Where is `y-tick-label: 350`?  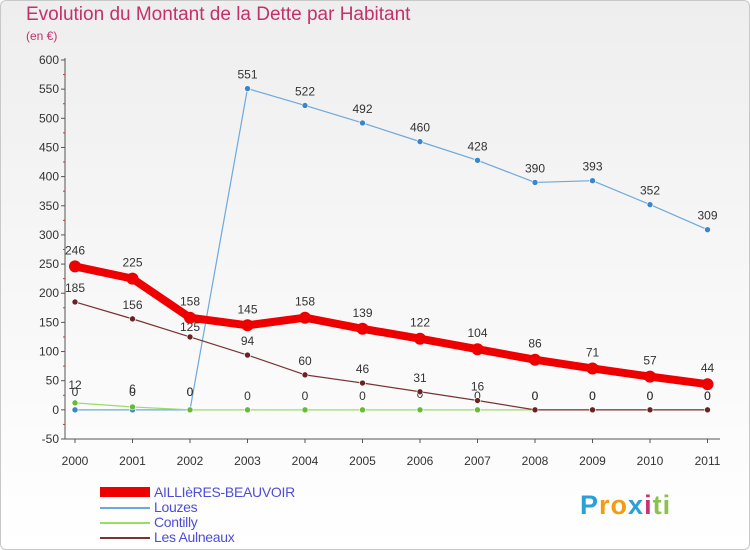
y-tick-label: 350 is located at coordinates (49, 206).